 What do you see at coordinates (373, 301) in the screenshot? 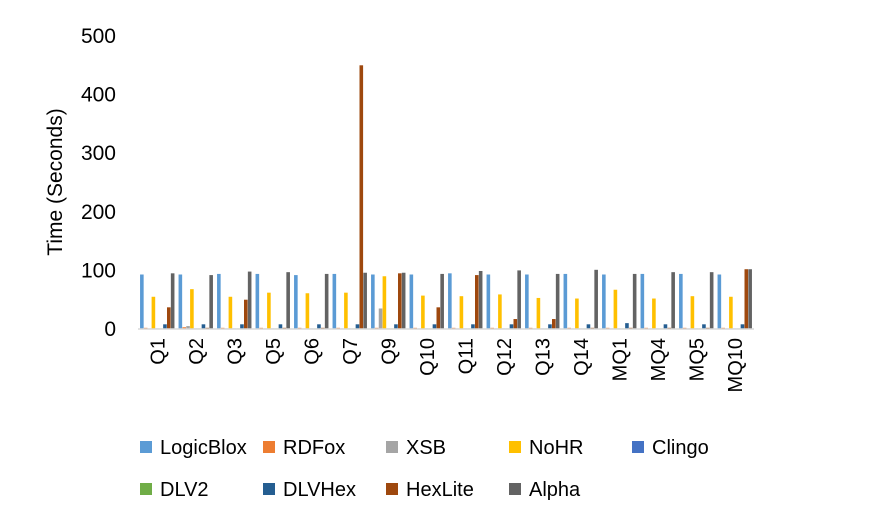
I see `bar-logicblox-q9` at bounding box center [373, 301].